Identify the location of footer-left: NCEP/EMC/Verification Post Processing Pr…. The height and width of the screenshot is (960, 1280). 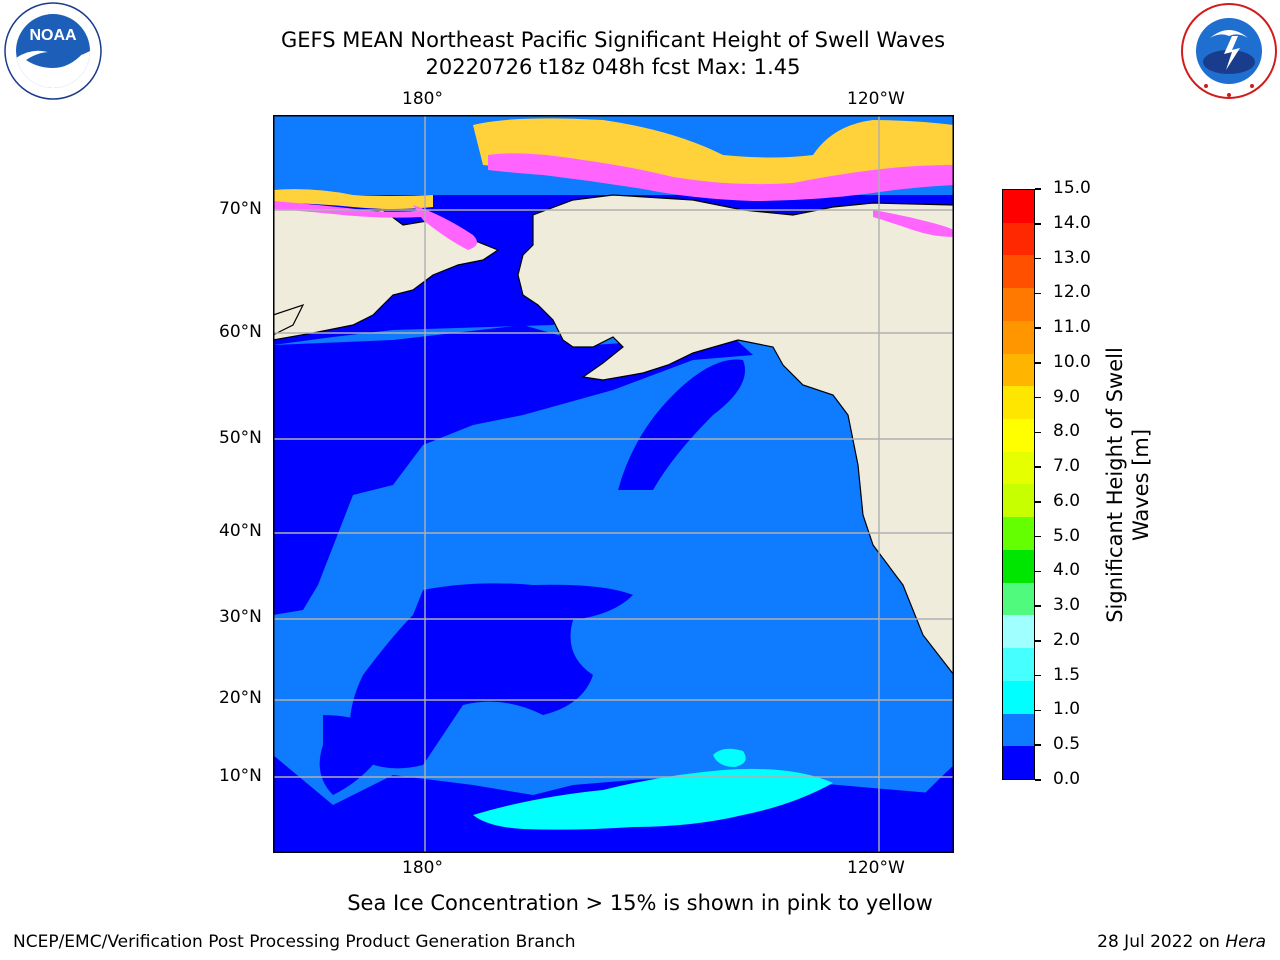
(294, 942).